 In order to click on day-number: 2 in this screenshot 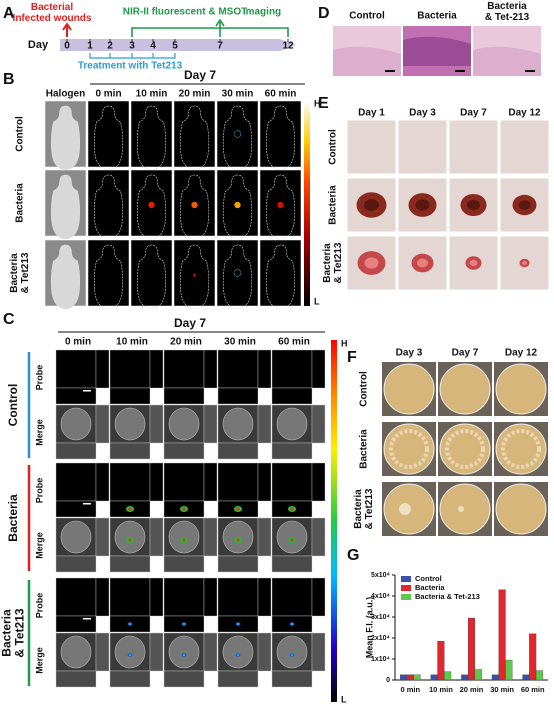, I will do `click(110, 46)`.